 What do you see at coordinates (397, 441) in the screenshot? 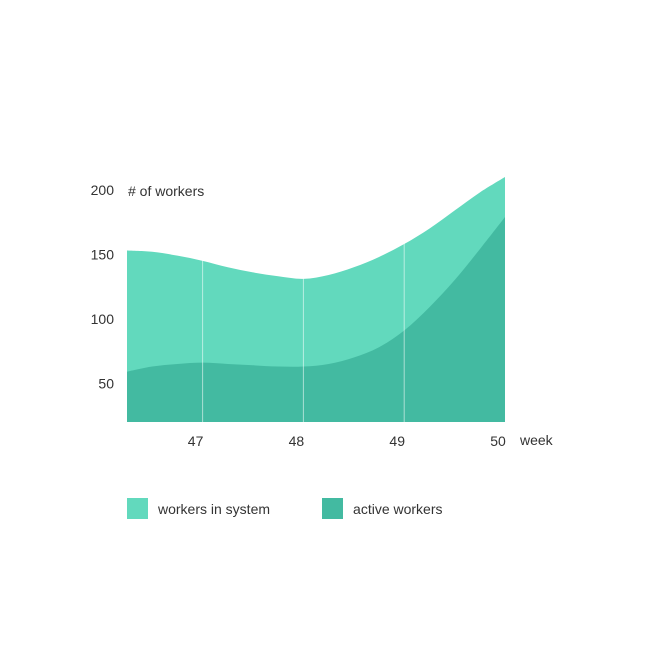
I see `x-tick-label: 49` at bounding box center [397, 441].